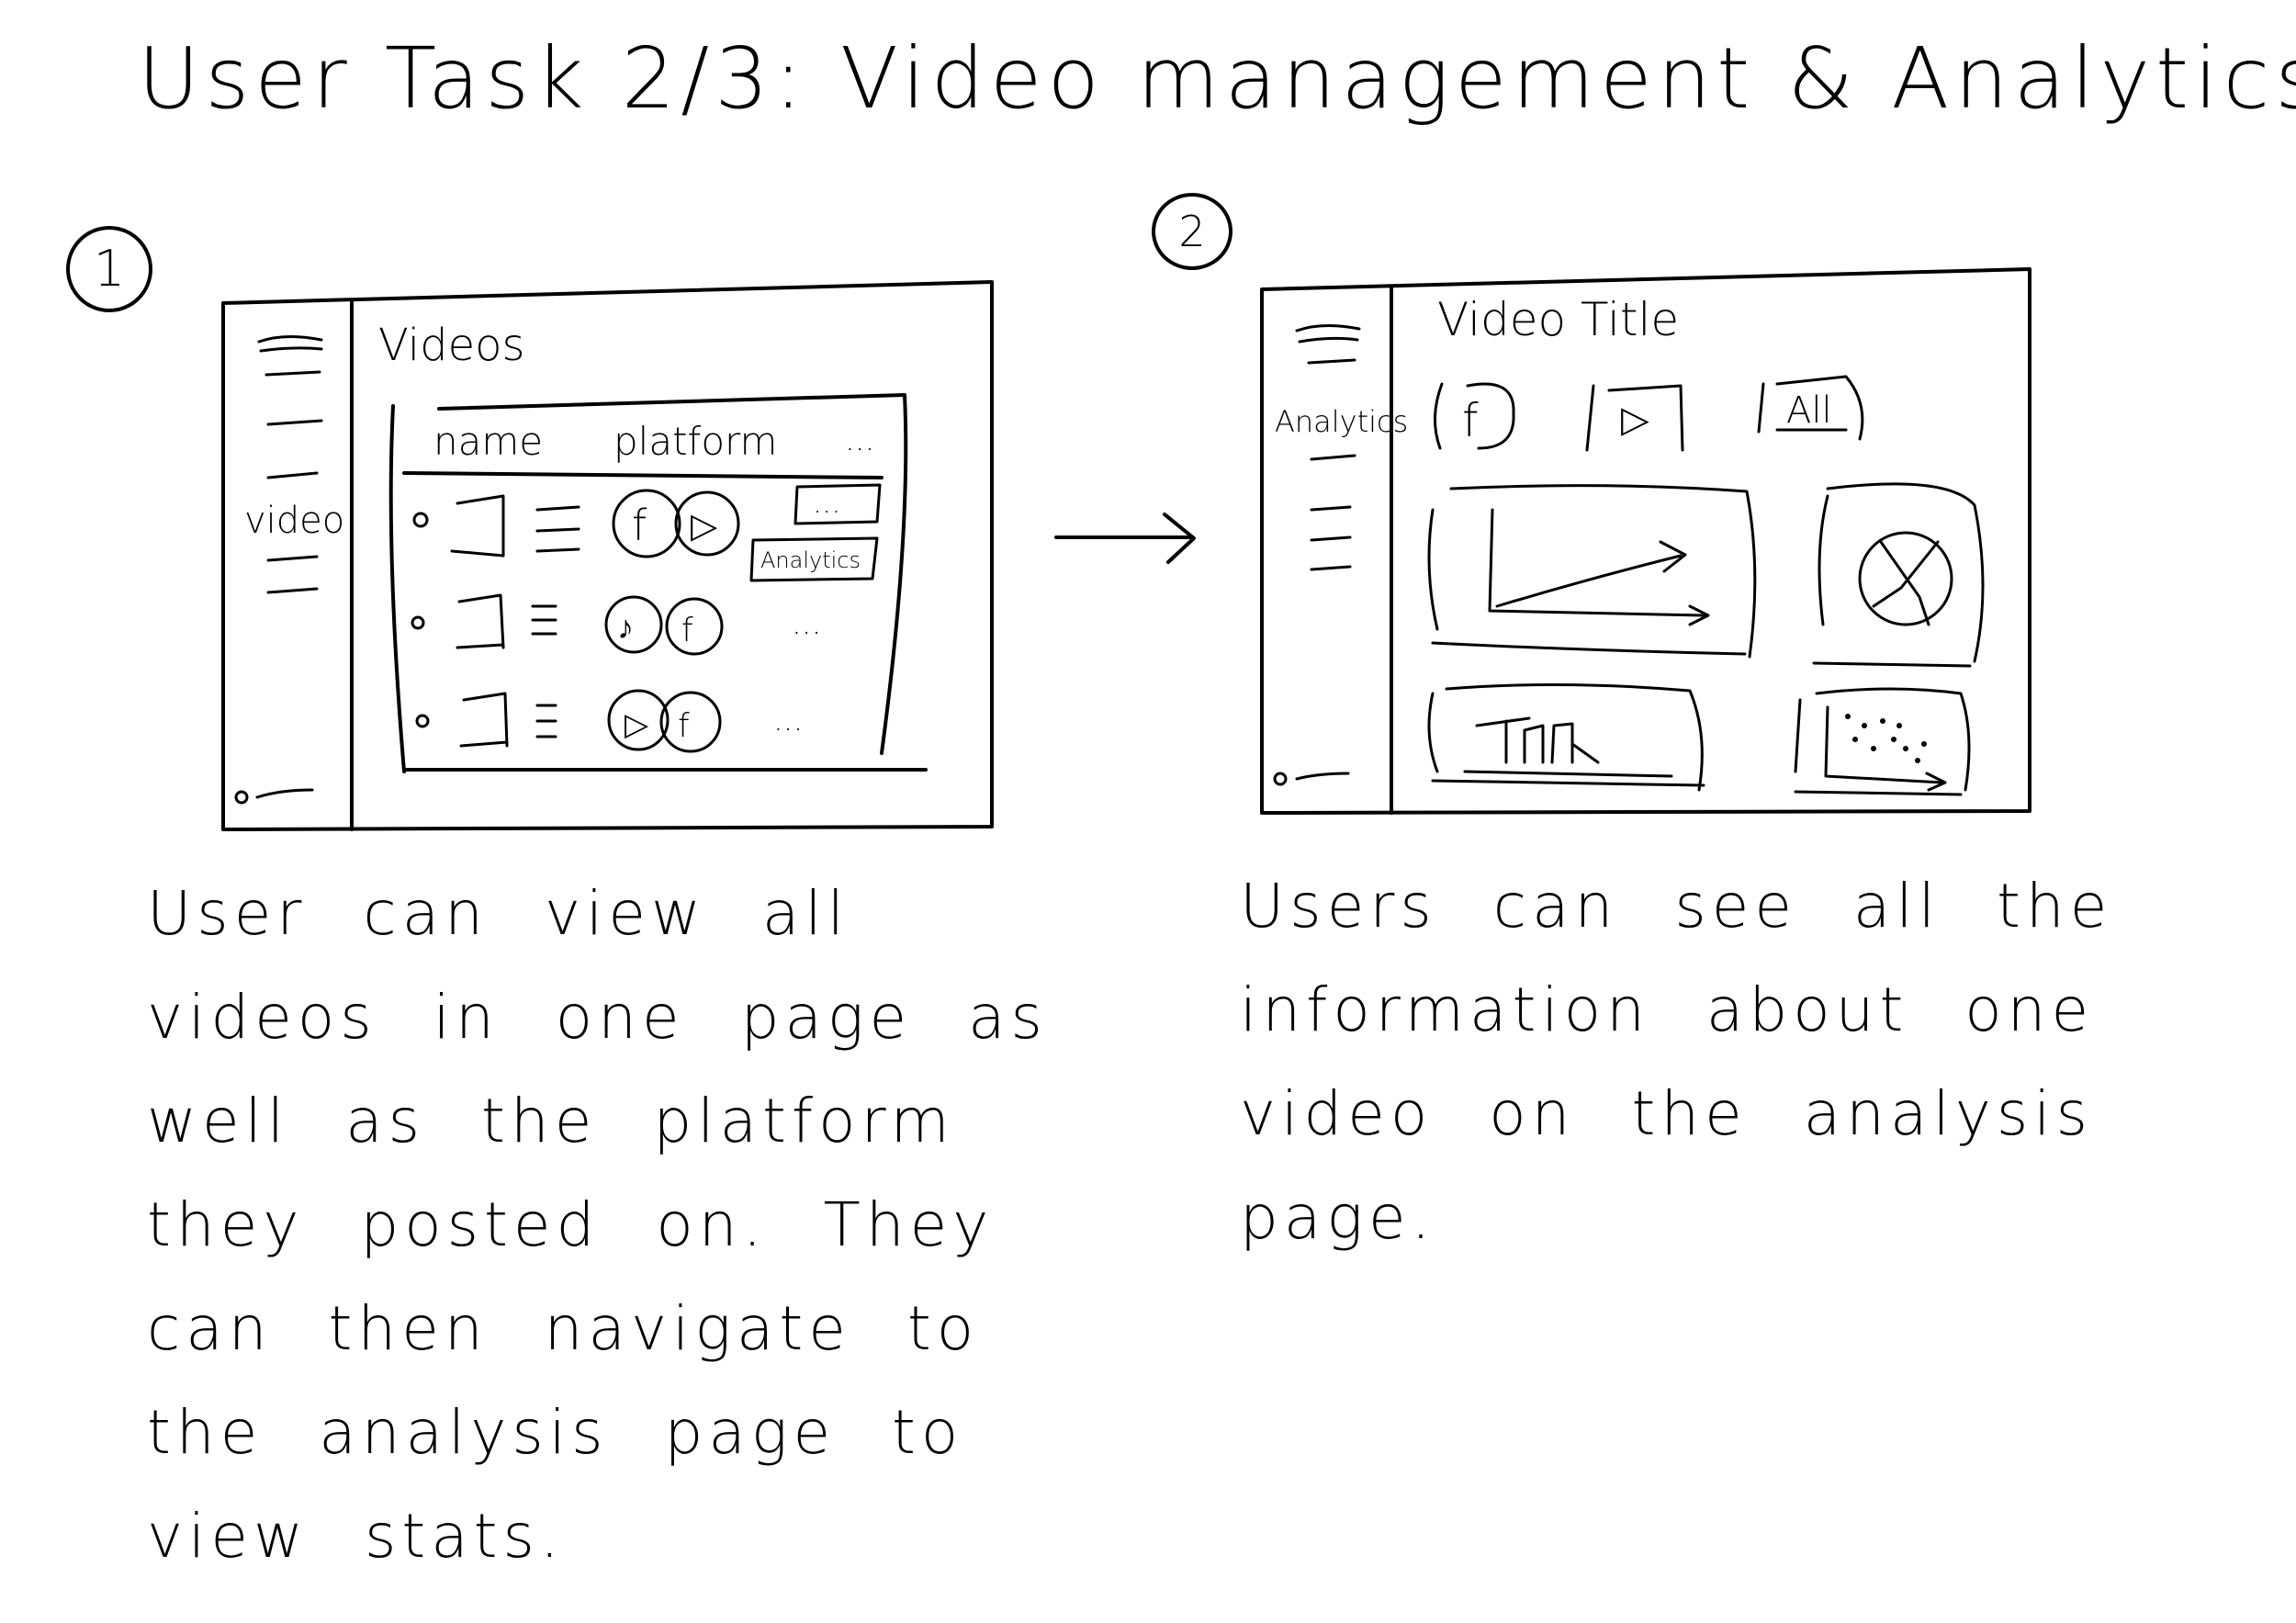  I want to click on wireframe-1-sidebar: video, so click(289, 570).